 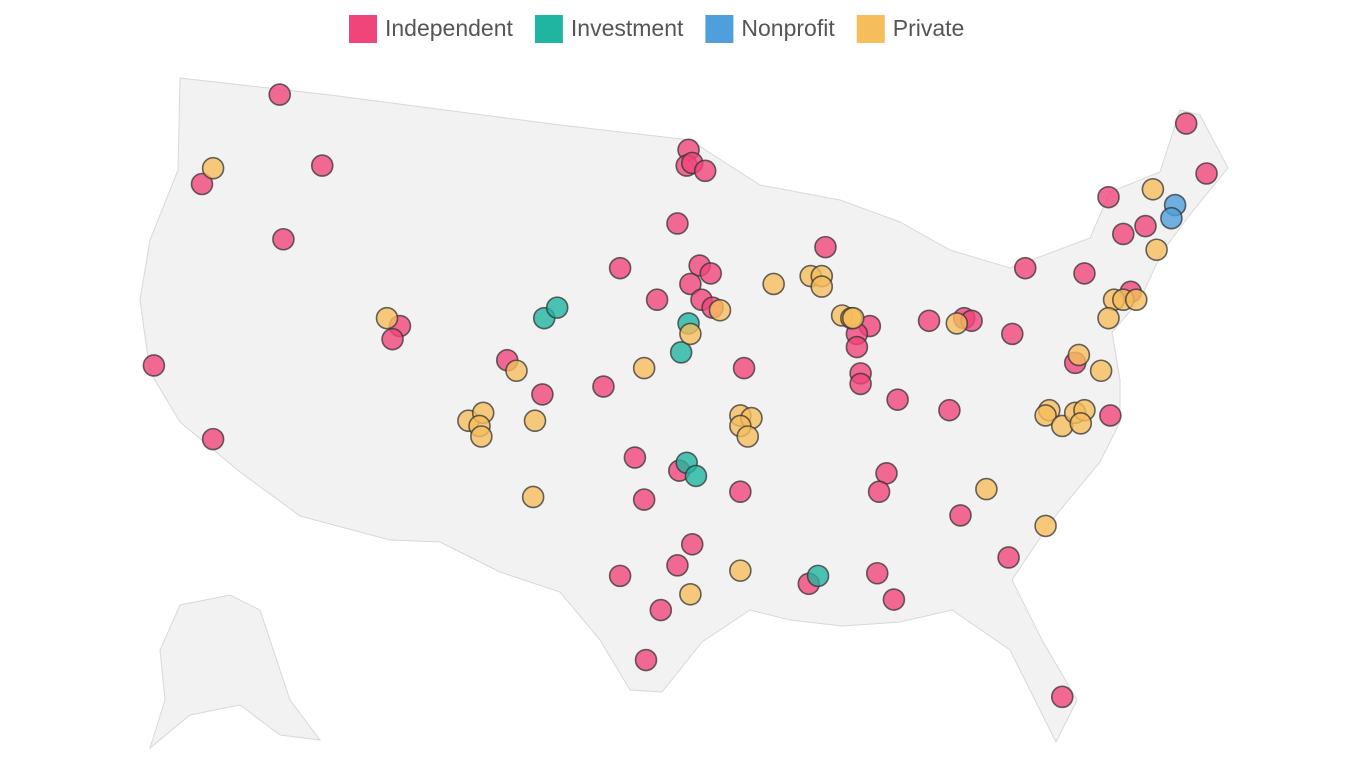 I want to click on legend-label: Nonprofit, so click(x=788, y=28).